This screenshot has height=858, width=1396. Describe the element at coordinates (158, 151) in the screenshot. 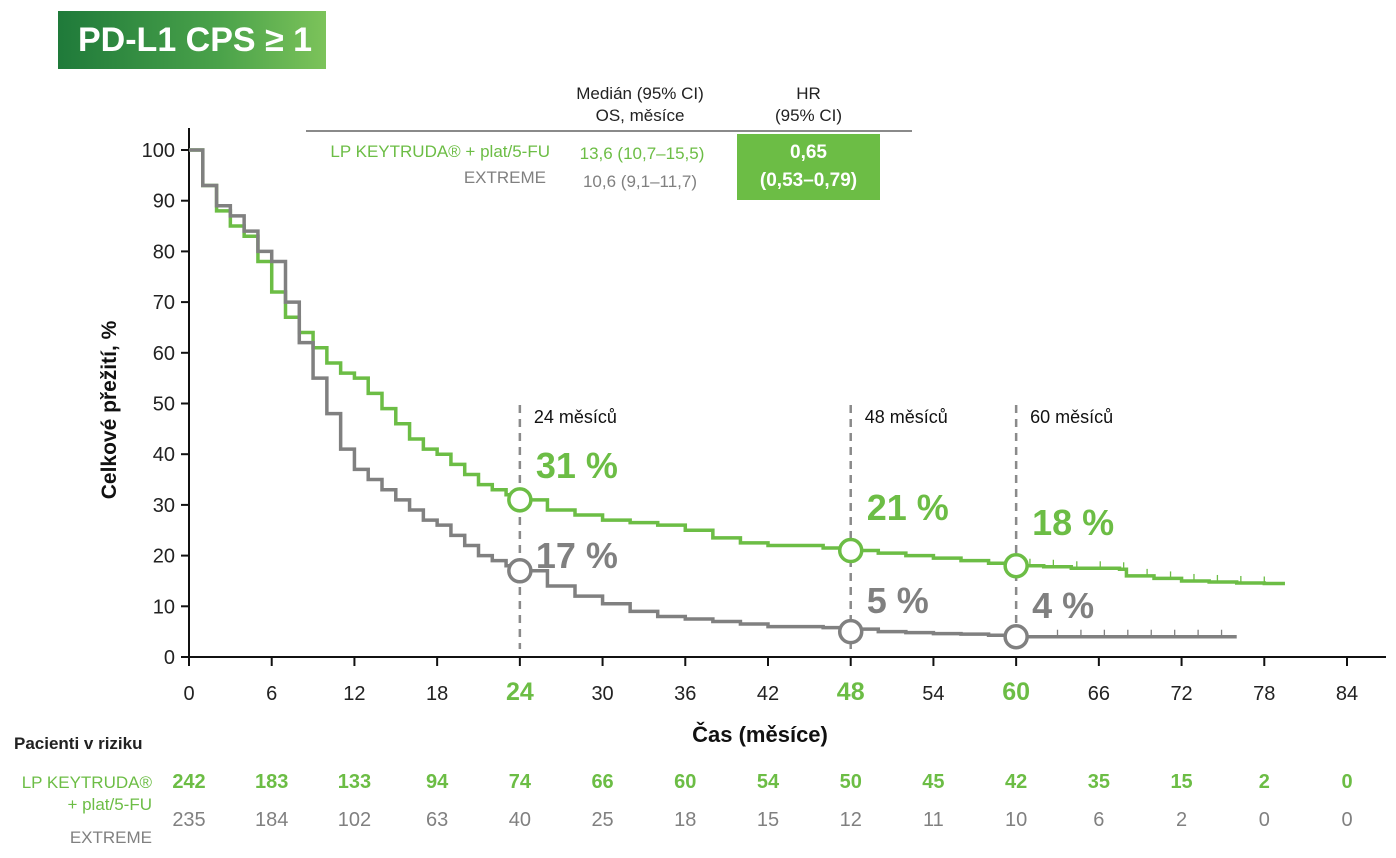

I see `y-tick-label-100: 100` at that location.